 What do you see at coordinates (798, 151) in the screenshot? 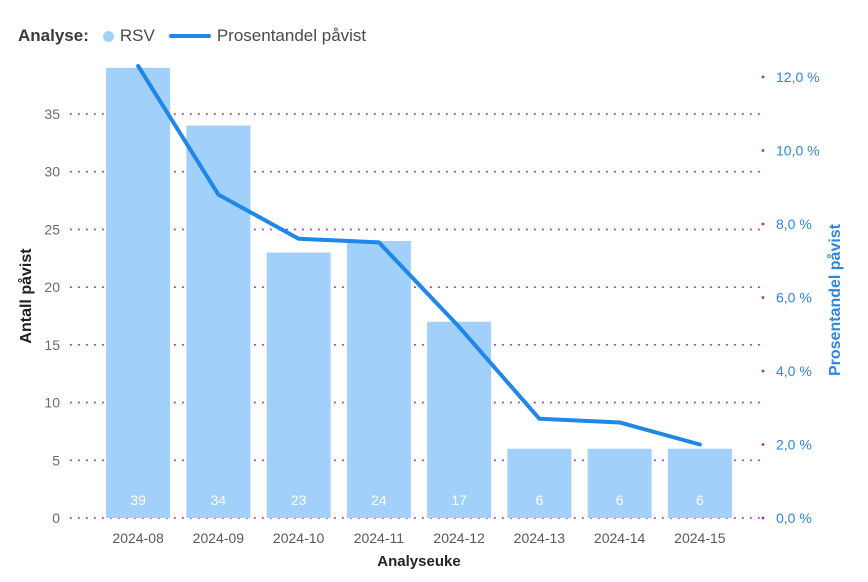
I see `y-right-tick-label: 10,0 %` at bounding box center [798, 151].